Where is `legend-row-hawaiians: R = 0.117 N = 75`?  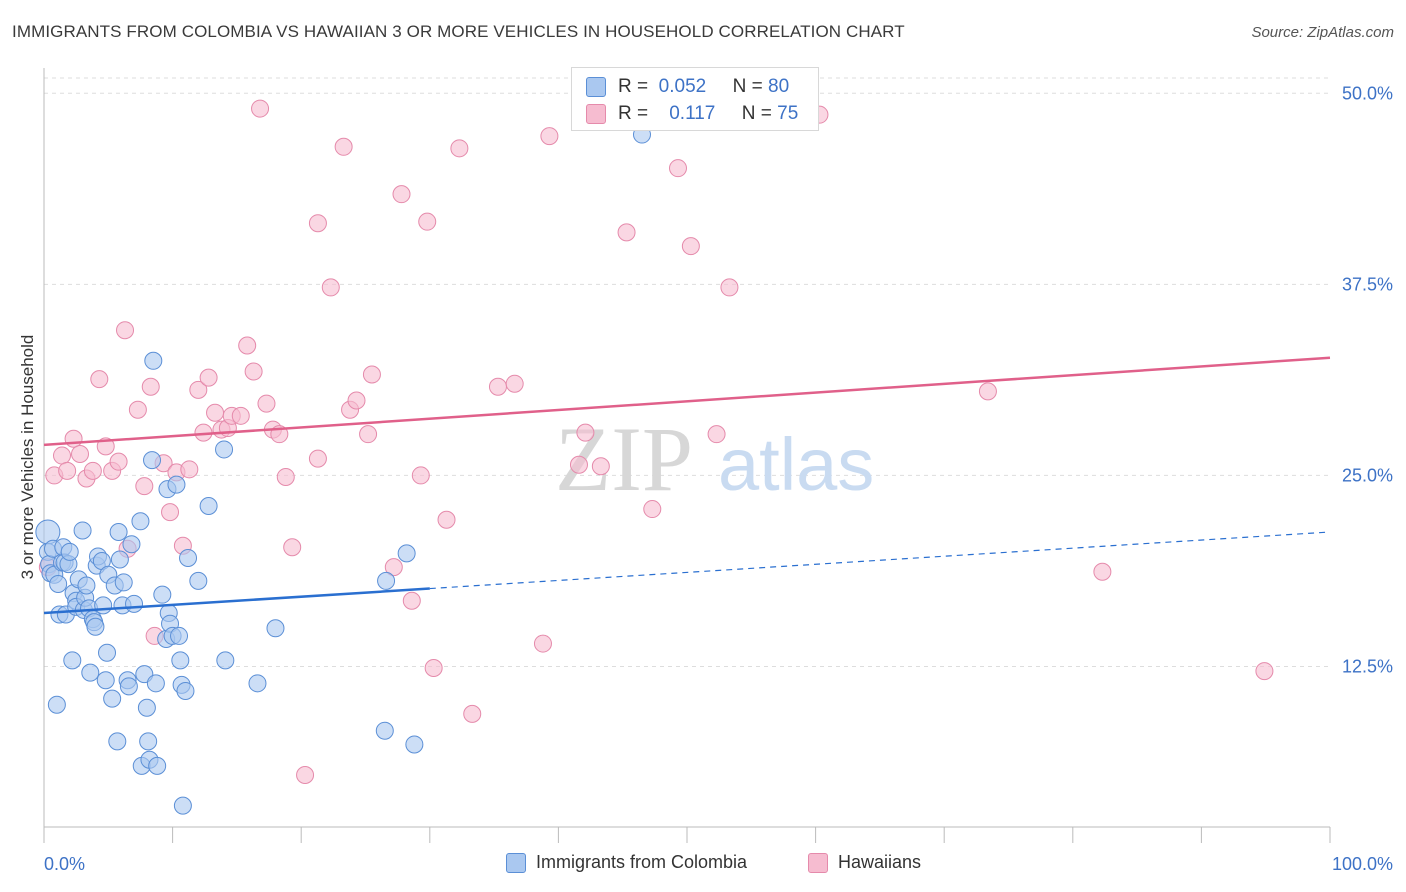 legend-row-hawaiians: R = 0.117 N = 75 is located at coordinates (692, 114).